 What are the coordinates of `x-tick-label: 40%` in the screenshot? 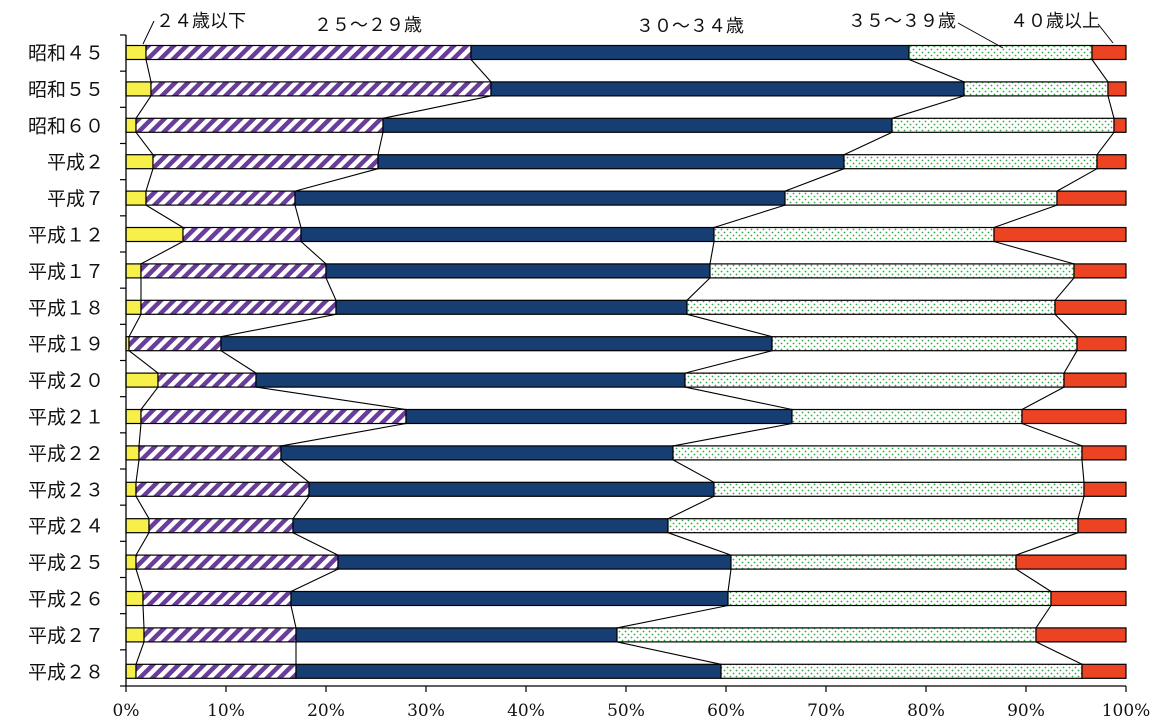 It's located at (526, 711).